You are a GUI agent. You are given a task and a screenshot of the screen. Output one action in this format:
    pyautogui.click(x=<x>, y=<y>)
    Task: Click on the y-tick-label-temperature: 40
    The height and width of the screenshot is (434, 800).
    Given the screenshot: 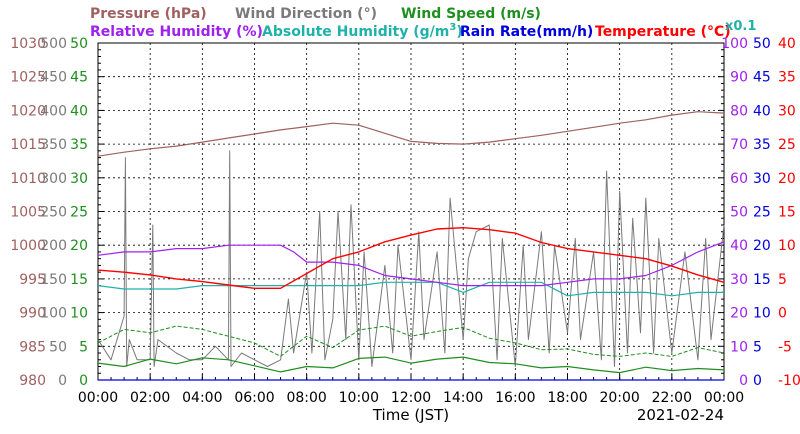 What is the action you would take?
    pyautogui.click(x=787, y=44)
    